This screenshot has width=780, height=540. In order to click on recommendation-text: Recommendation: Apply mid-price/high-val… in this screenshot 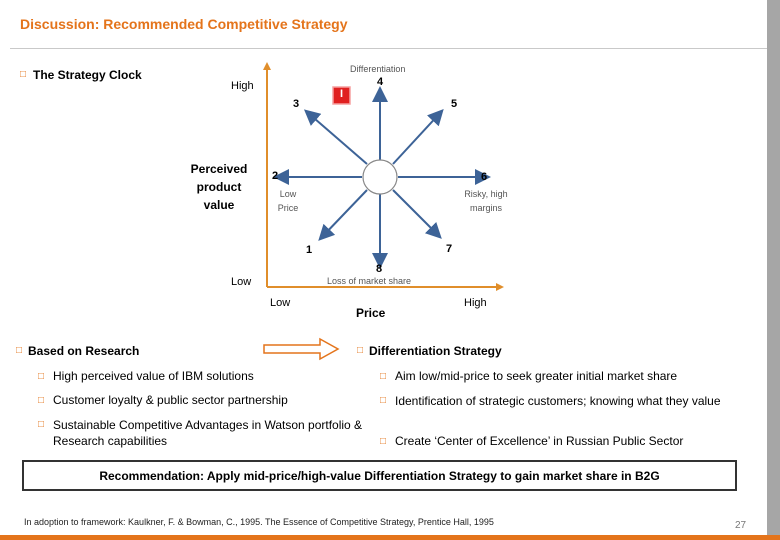, I will do `click(379, 475)`.